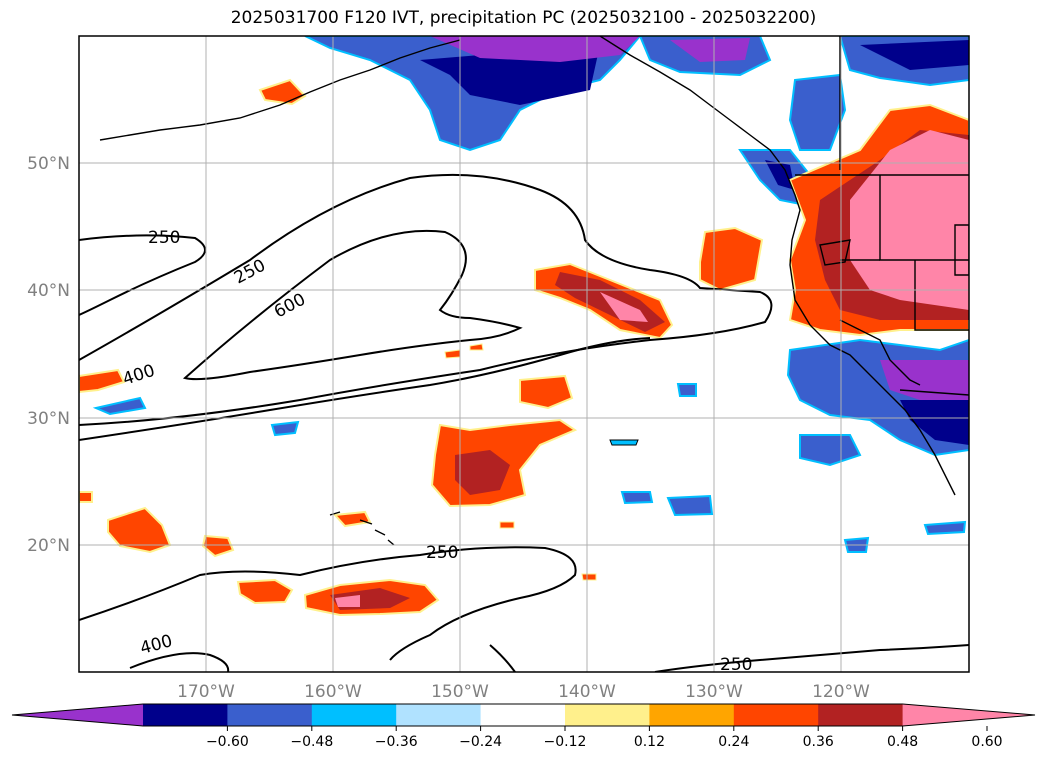 The width and height of the screenshot is (1047, 765). What do you see at coordinates (714, 692) in the screenshot?
I see `lon-tick-label: 130°W` at bounding box center [714, 692].